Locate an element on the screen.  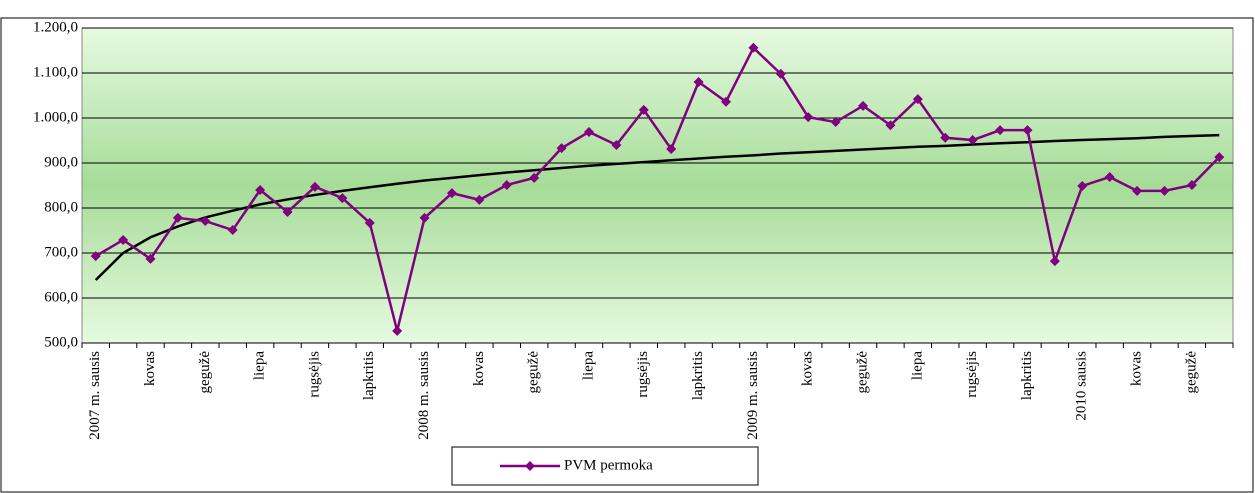
x-tick-label: 2007 m. sausis is located at coordinates (95, 395).